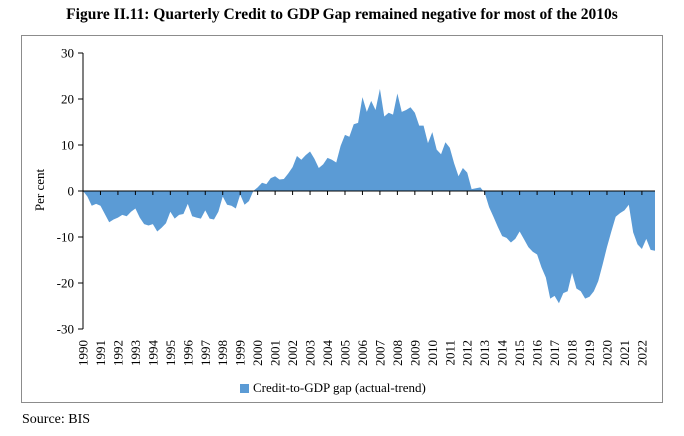 The height and width of the screenshot is (436, 684). Describe the element at coordinates (397, 353) in the screenshot. I see `x-tick-label: 2008` at that location.